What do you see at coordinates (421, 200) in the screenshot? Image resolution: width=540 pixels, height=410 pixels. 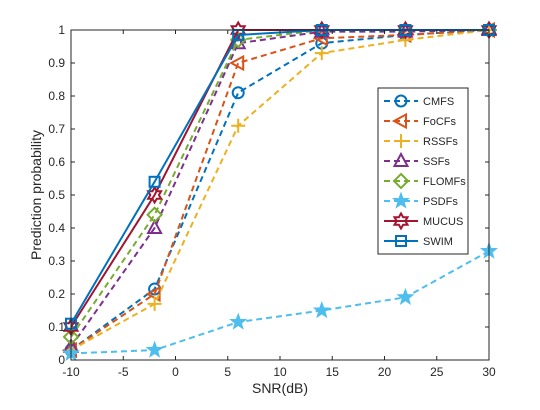 I see `legend-item-psdfs: PSDFs` at bounding box center [421, 200].